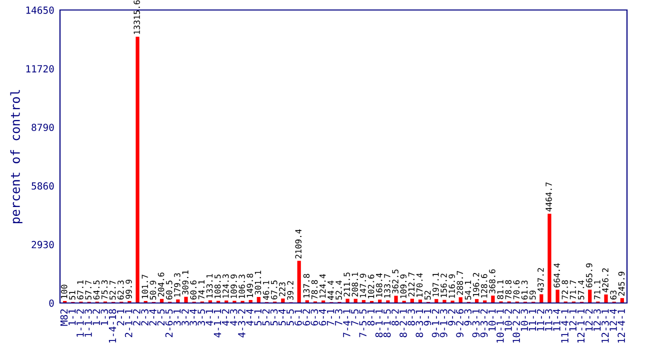 Image resolution: width=650 pixels, height=350 pixels. What do you see at coordinates (541, 280) in the screenshot?
I see `data-label: 437.2` at bounding box center [541, 280].